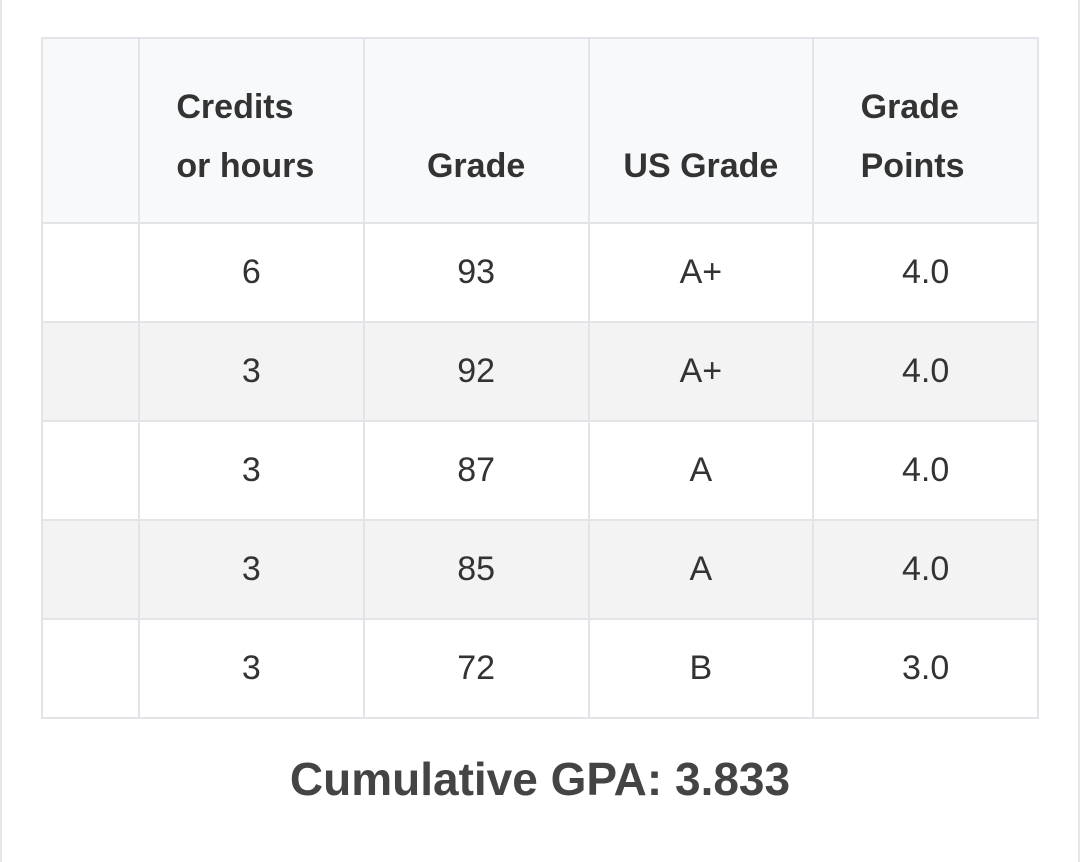 This screenshot has height=862, width=1080. What do you see at coordinates (245, 136) in the screenshot?
I see `header-text: Credits or hours` at bounding box center [245, 136].